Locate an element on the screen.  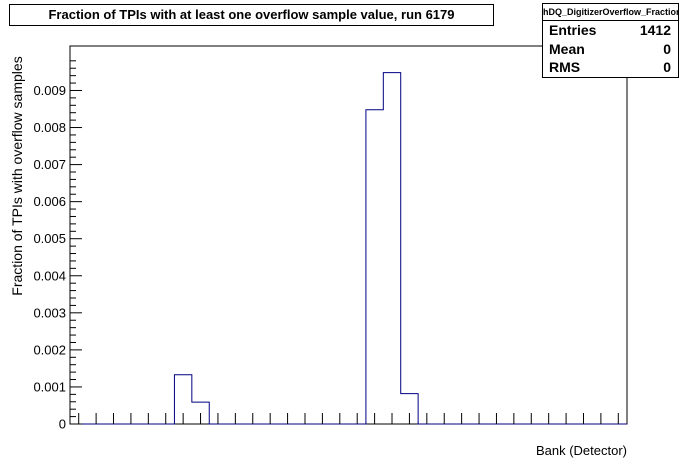
y-tick-label: 0.001 is located at coordinates (49, 386).